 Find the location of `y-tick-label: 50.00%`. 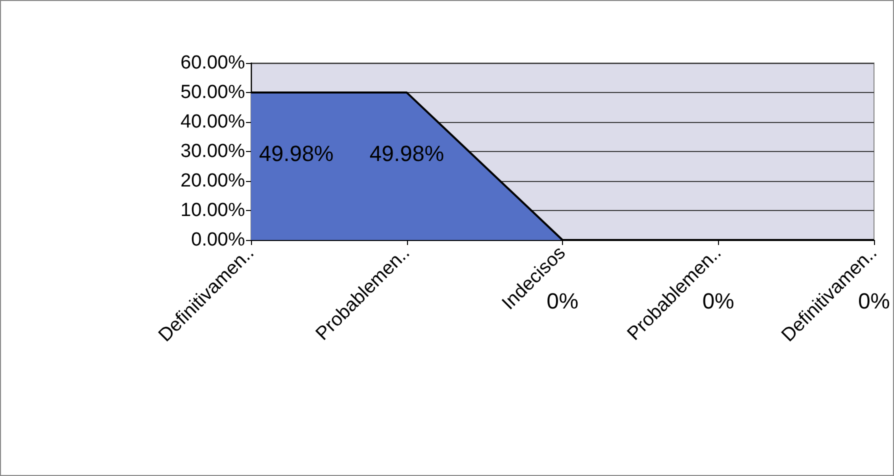

y-tick-label: 50.00% is located at coordinates (213, 92).